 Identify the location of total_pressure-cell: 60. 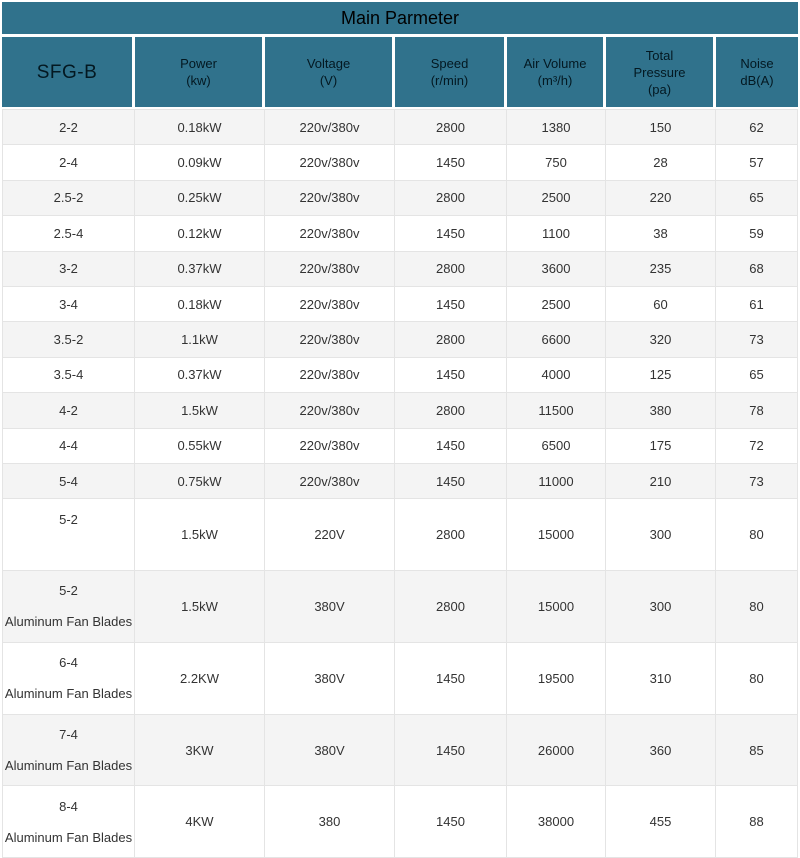
(661, 304).